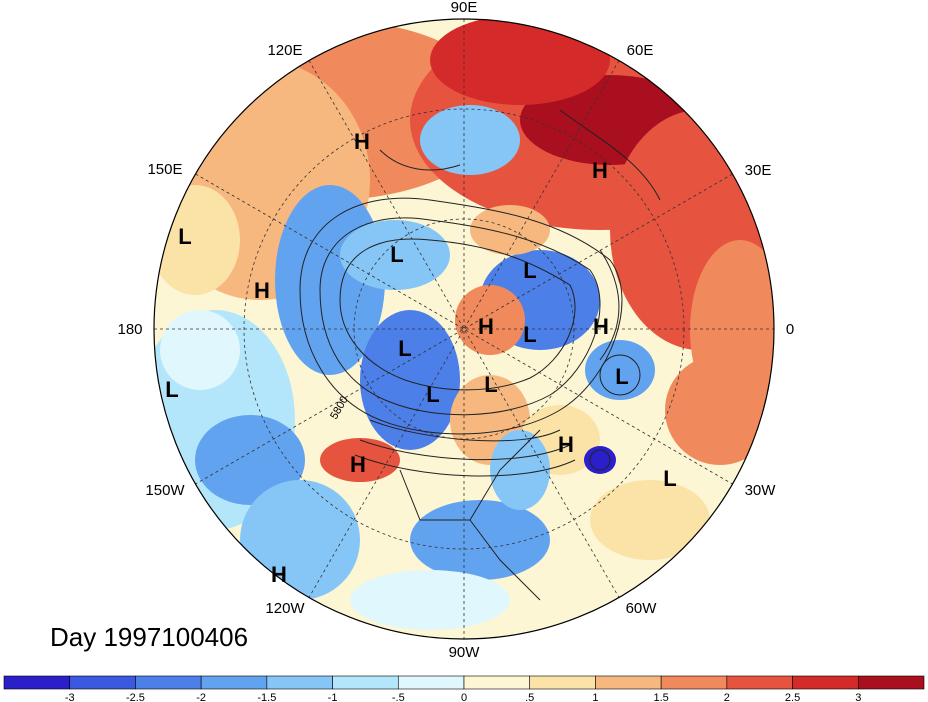 The image size is (928, 702). What do you see at coordinates (640, 50) in the screenshot?
I see `lon-label-60e: 60E` at bounding box center [640, 50].